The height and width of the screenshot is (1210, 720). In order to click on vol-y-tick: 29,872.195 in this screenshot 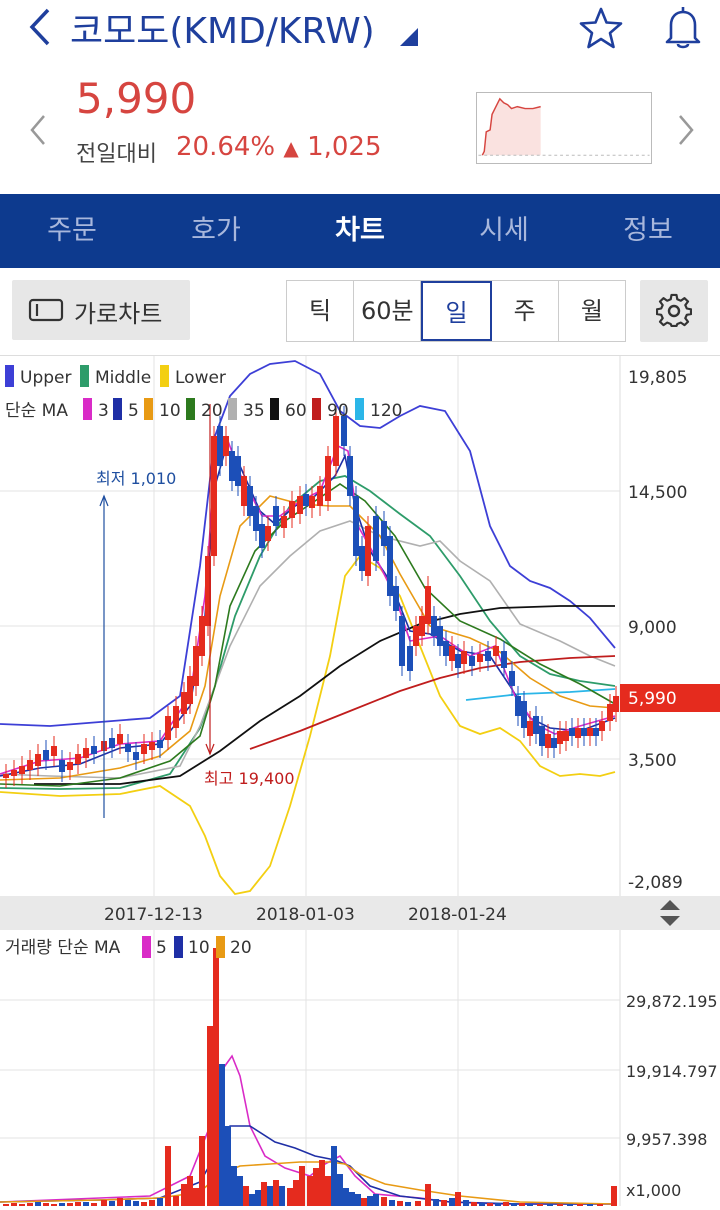, I will do `click(672, 1001)`.